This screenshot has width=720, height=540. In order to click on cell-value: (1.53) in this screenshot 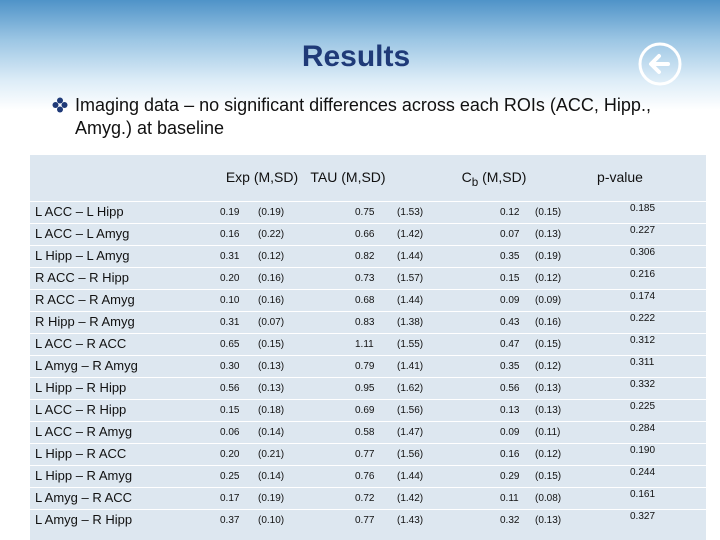, I will do `click(410, 212)`.